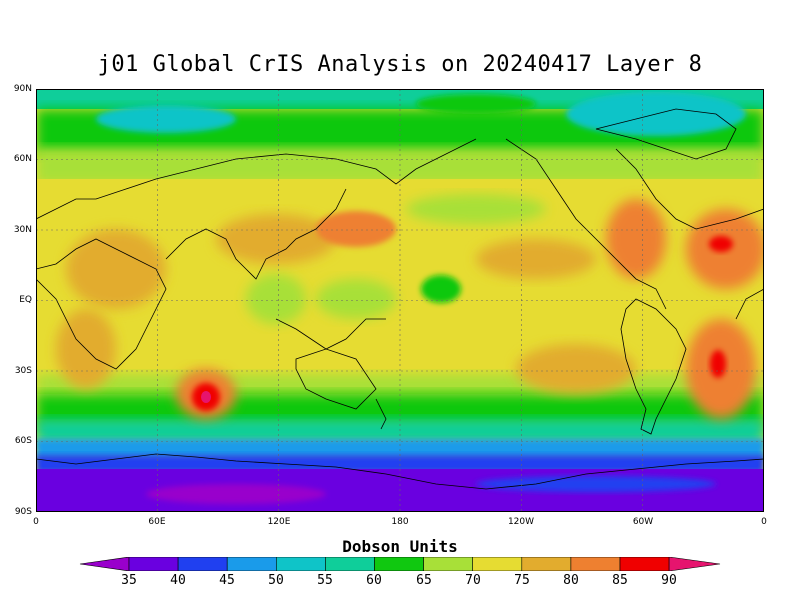 The image size is (800, 600). What do you see at coordinates (279, 522) in the screenshot?
I see `lon-label-120e: 120E` at bounding box center [279, 522].